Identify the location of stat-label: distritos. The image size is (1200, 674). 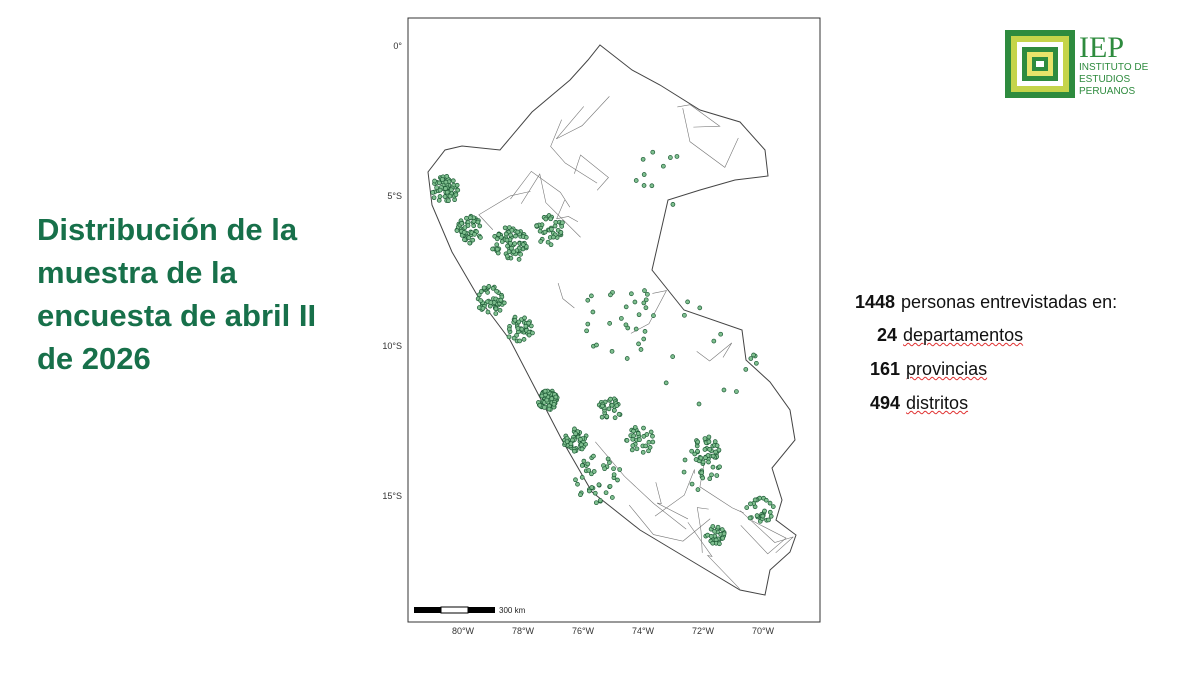
(937, 403).